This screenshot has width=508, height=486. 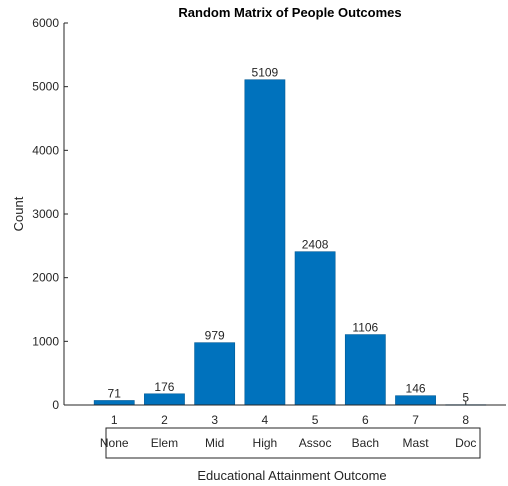 I want to click on category-label: High, so click(x=265, y=443).